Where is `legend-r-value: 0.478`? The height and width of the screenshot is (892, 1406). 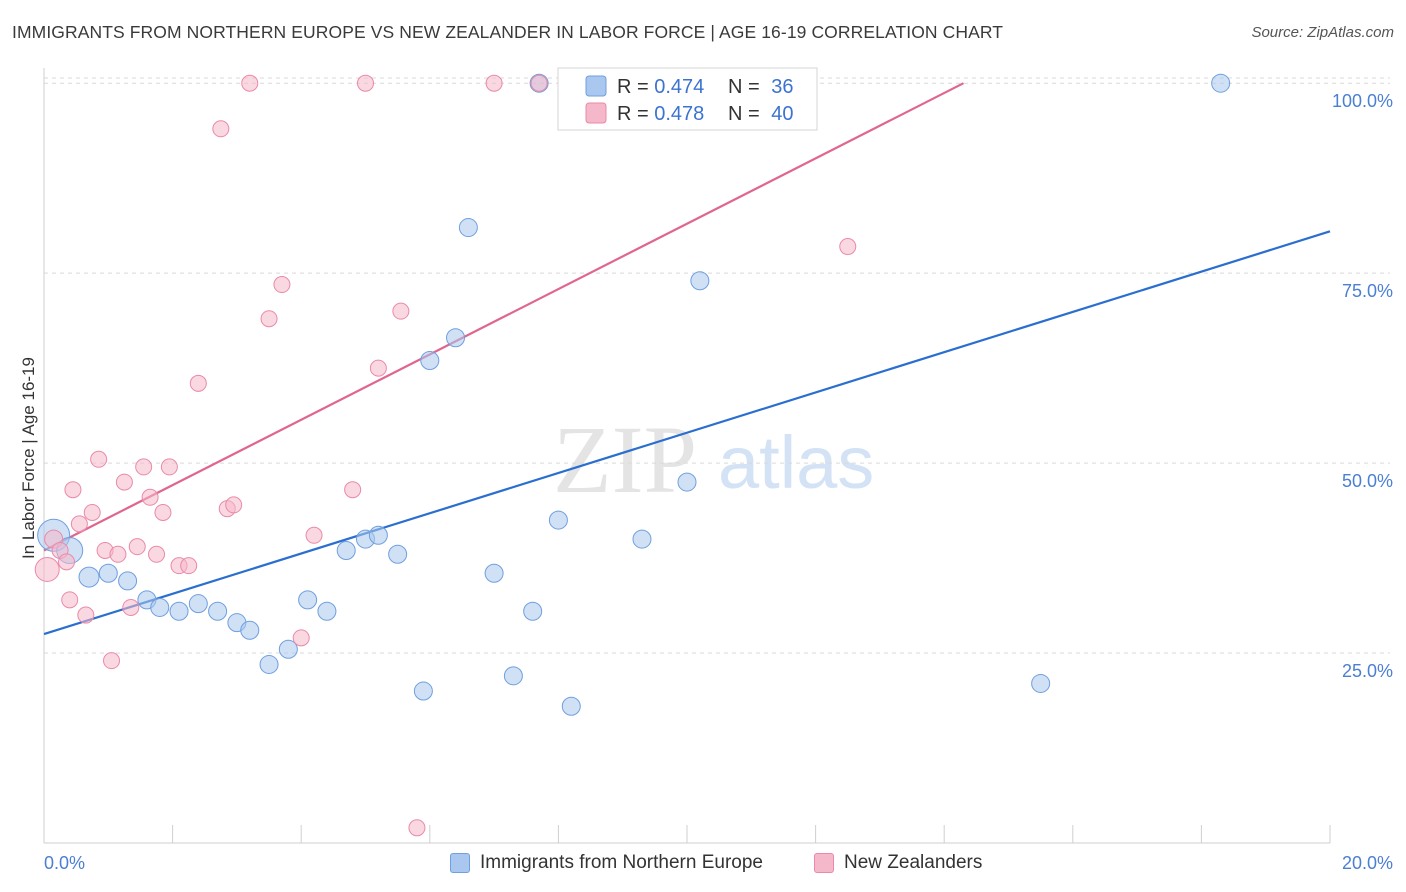 legend-r-value: 0.478 is located at coordinates (679, 114).